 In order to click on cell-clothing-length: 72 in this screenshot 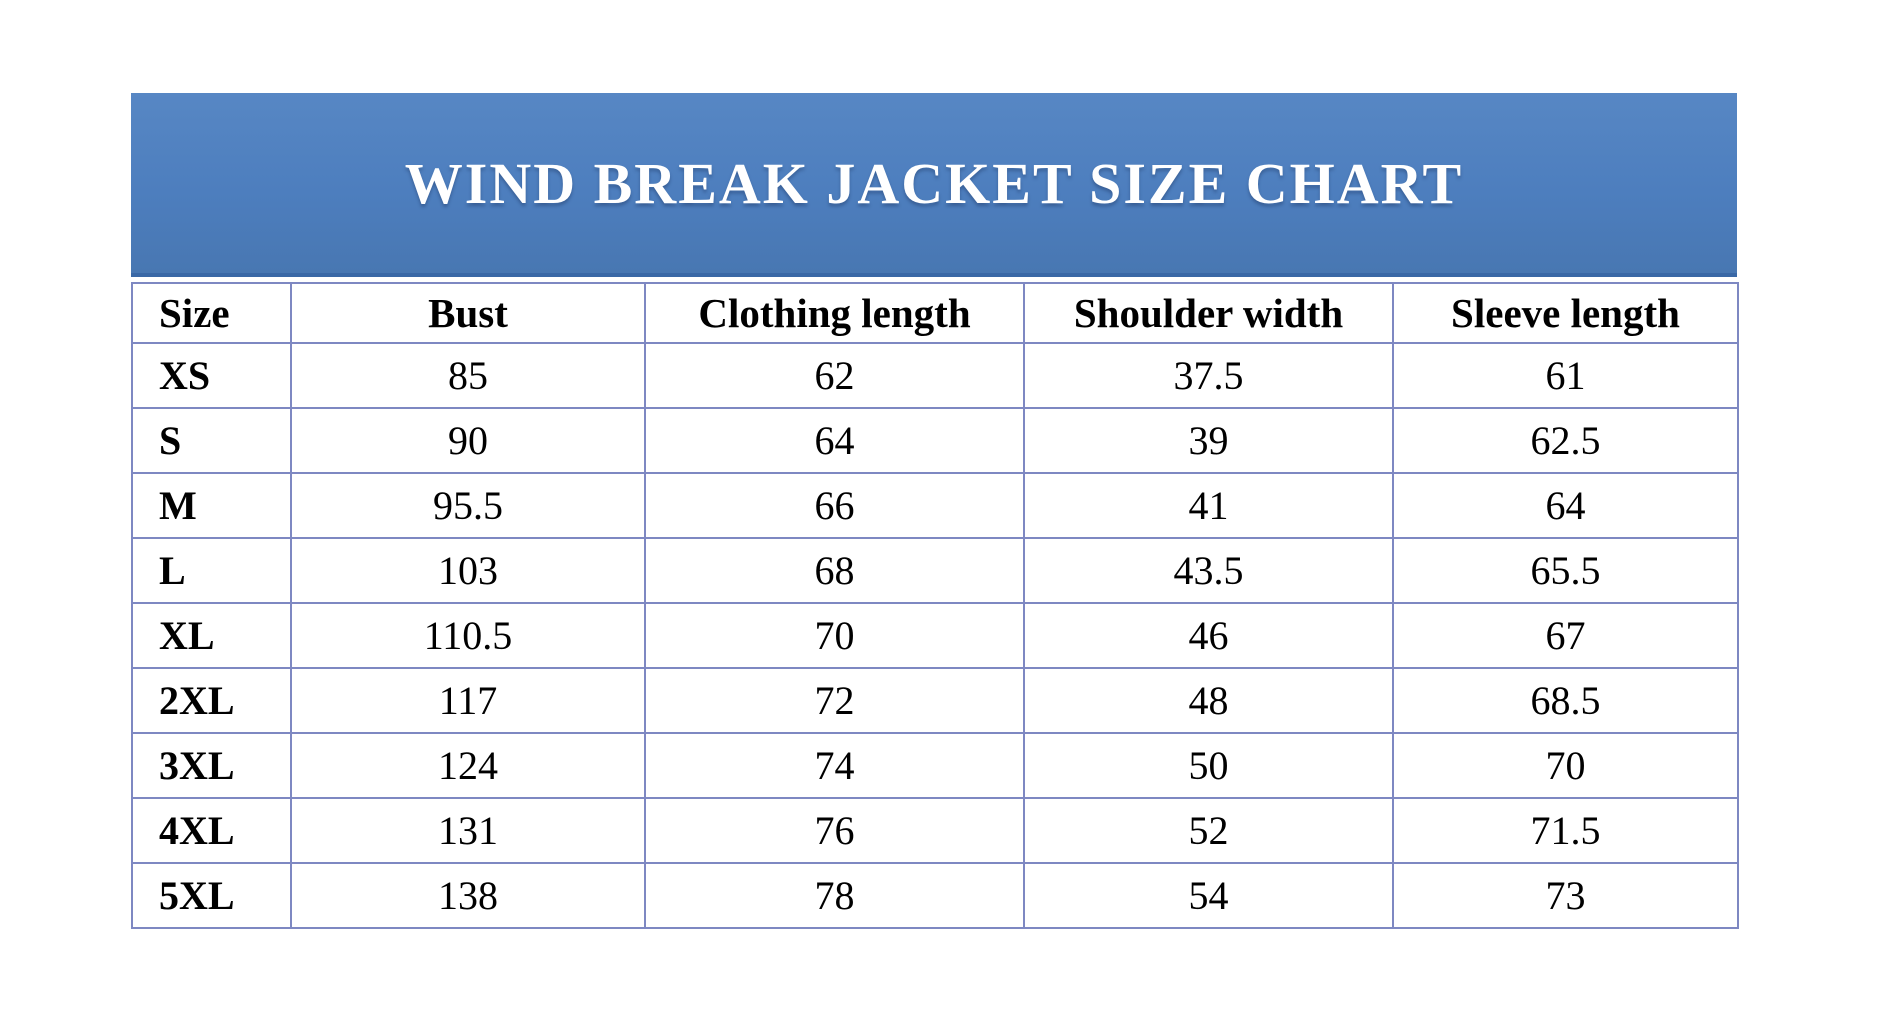, I will do `click(834, 700)`.